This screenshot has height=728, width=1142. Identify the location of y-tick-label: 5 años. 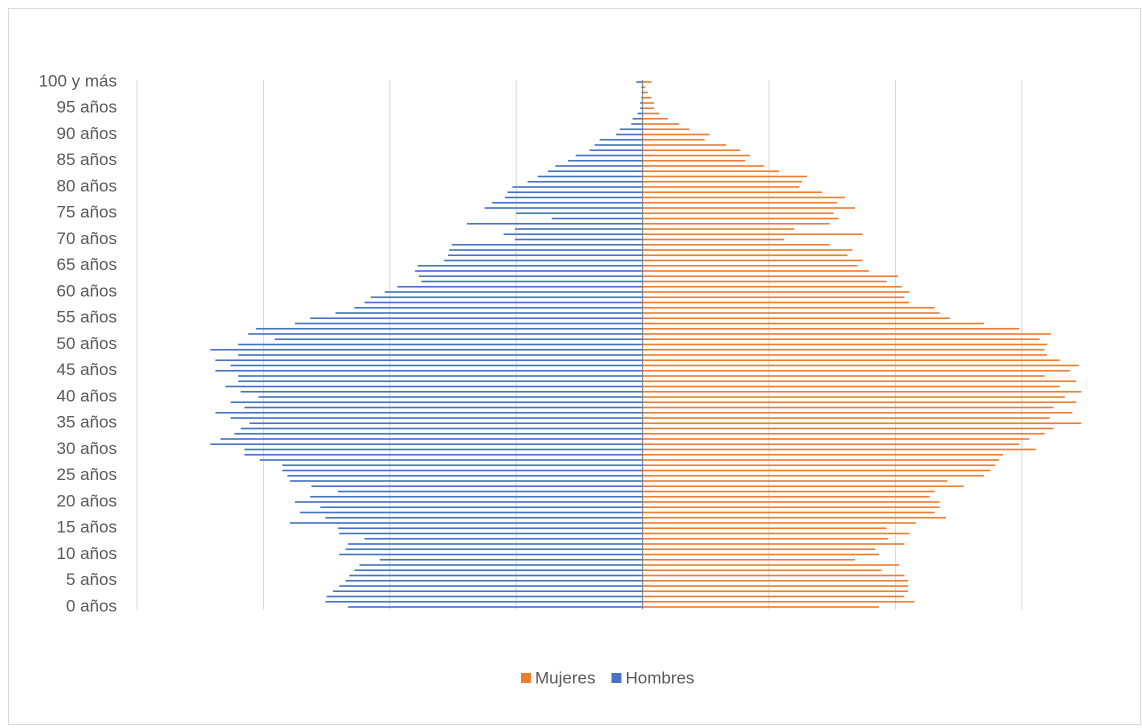
(91, 579).